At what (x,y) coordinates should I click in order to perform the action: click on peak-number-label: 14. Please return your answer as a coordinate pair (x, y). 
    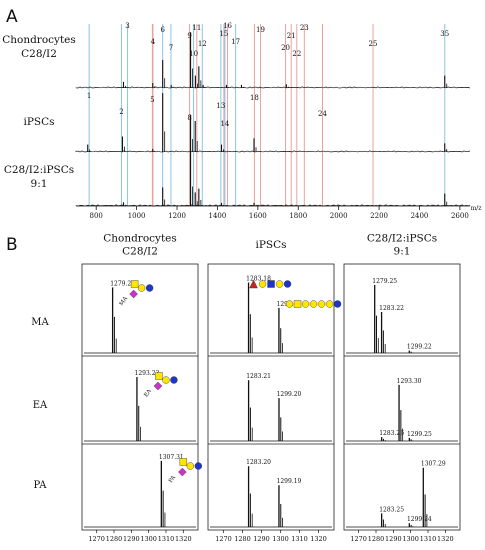
    Looking at the image, I should click on (224, 124).